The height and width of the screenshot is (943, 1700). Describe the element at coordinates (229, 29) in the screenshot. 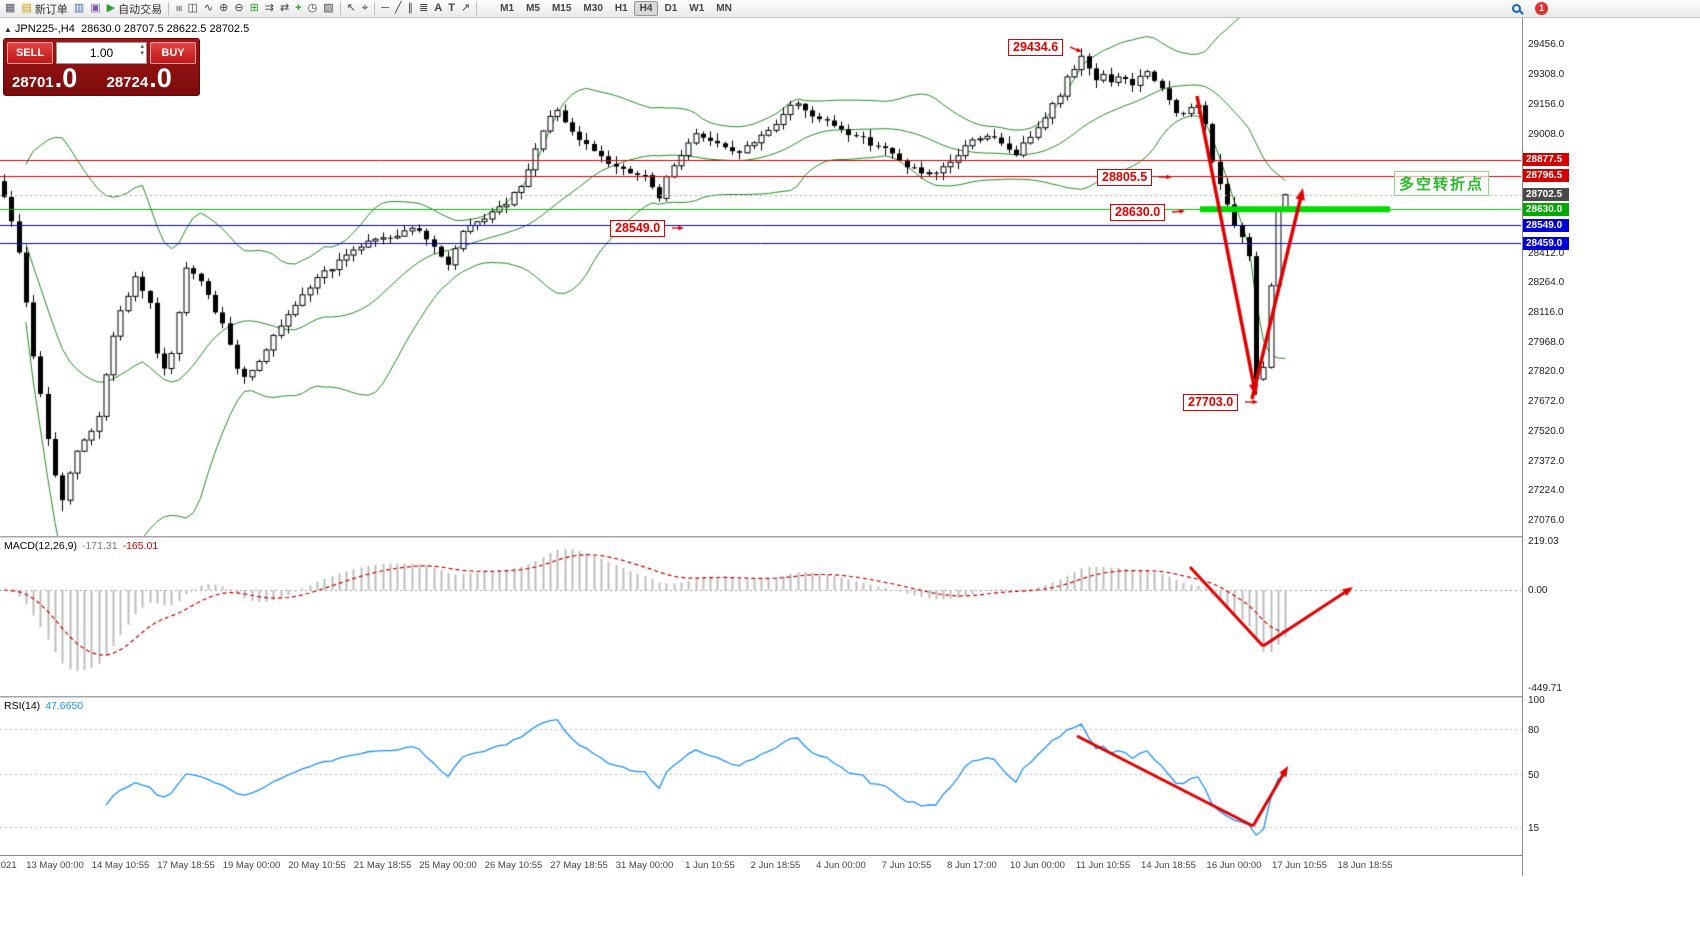

I see `ohlc-close: 28702.5` at that location.